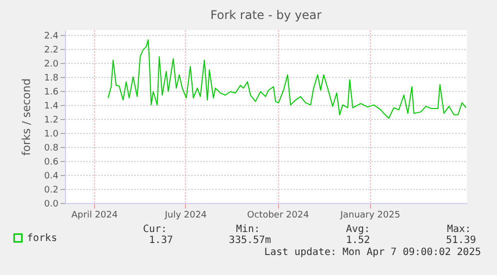  Describe the element at coordinates (250, 240) in the screenshot. I see `text: 335.57m` at that location.